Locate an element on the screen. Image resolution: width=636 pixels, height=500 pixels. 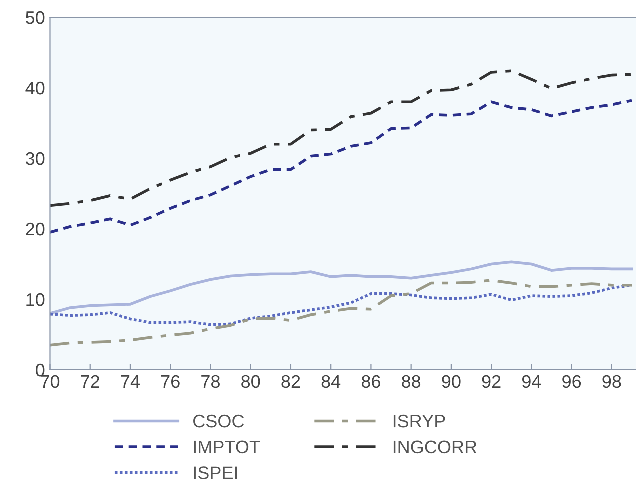
x-tick-label: 82 is located at coordinates (291, 381).